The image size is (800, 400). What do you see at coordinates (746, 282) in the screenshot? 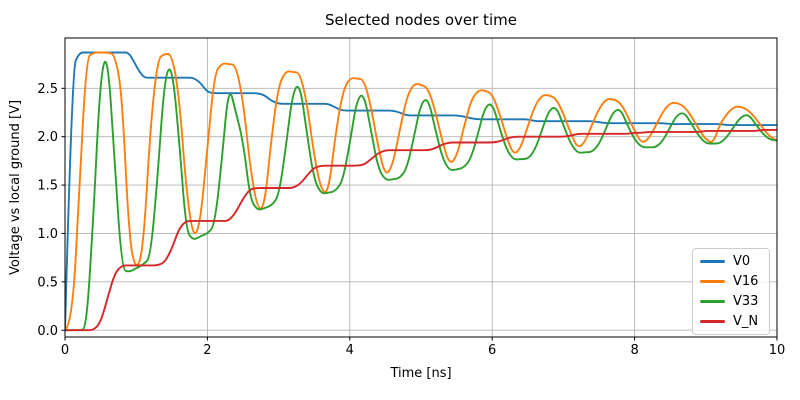
I see `legend-label-V16: V16` at bounding box center [746, 282].